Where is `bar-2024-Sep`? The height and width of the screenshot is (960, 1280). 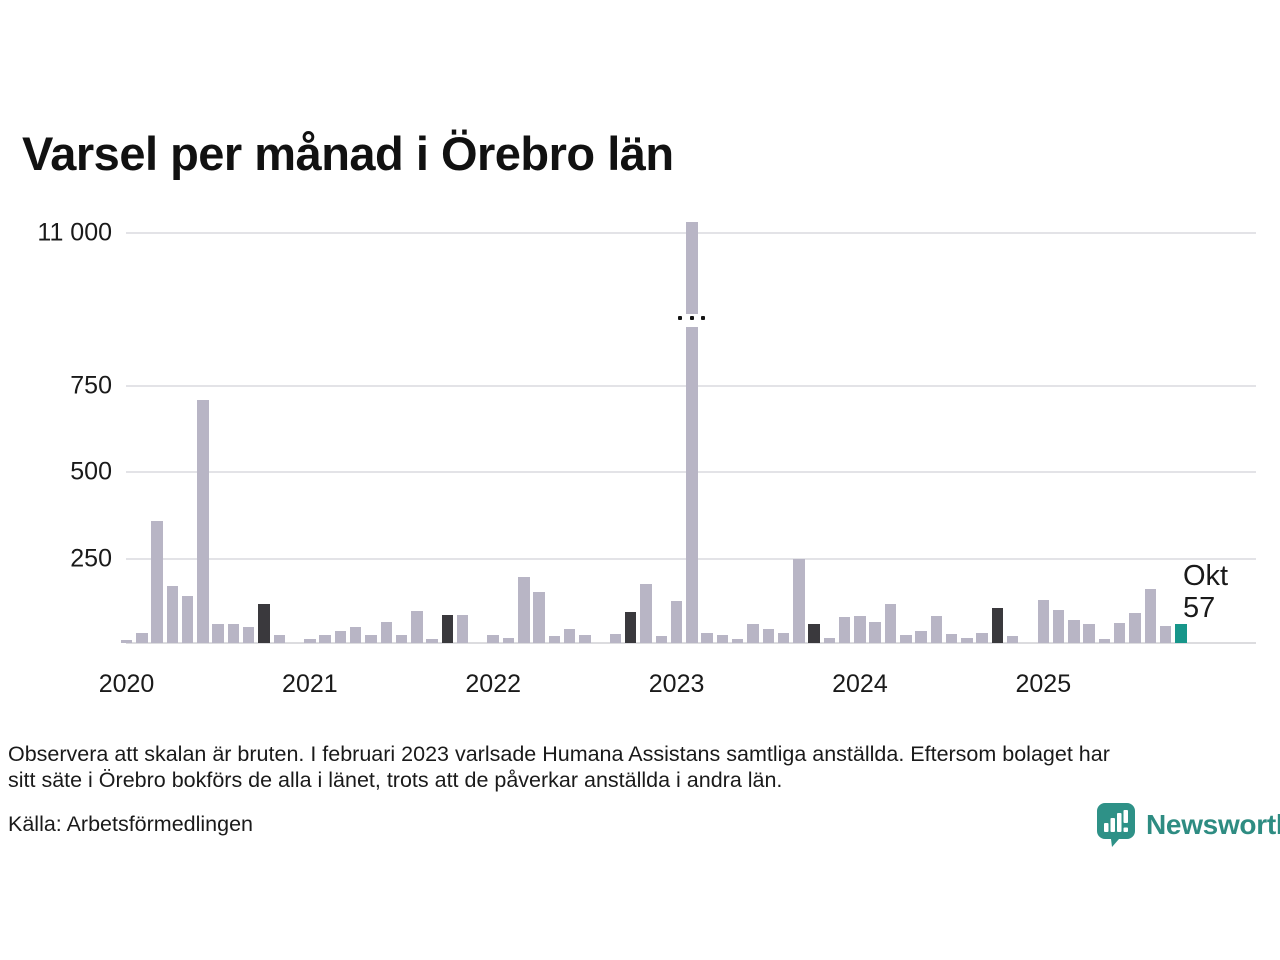
bar-2024-Sep is located at coordinates (982, 637).